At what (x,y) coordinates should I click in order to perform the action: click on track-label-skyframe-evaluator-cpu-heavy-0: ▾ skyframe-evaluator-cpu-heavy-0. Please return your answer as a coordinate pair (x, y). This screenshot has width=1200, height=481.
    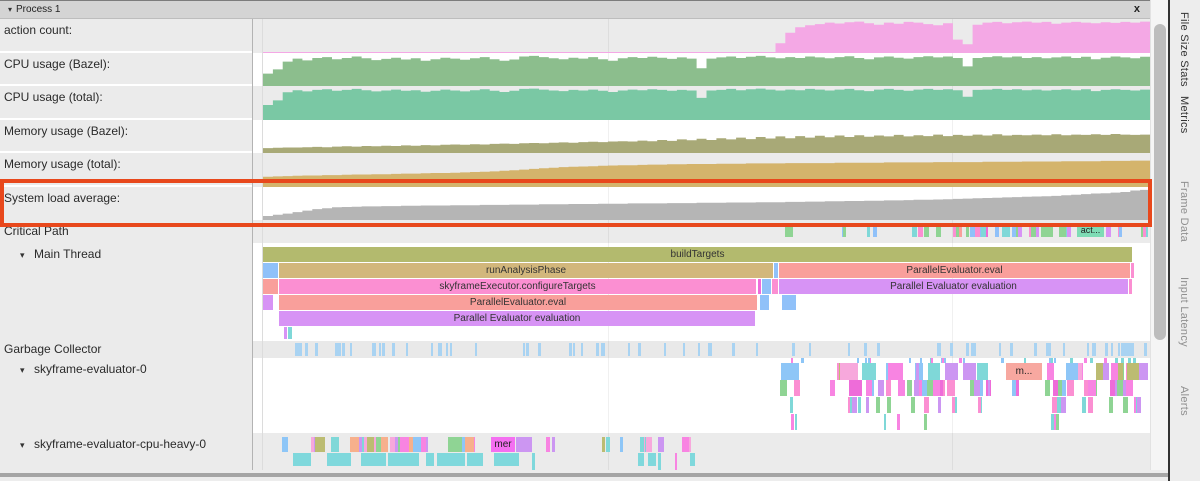
    Looking at the image, I should click on (113, 444).